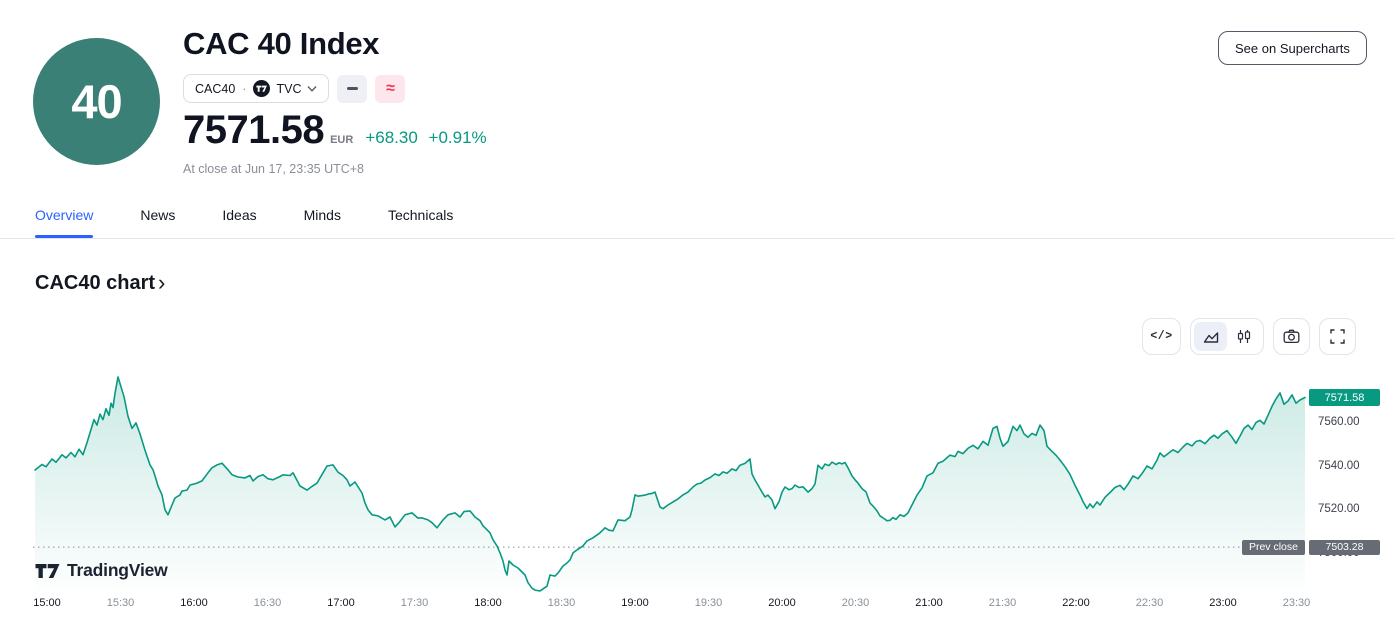 Image resolution: width=1394 pixels, height=626 pixels. I want to click on chart-section-link: CAC40 chart ›, so click(100, 282).